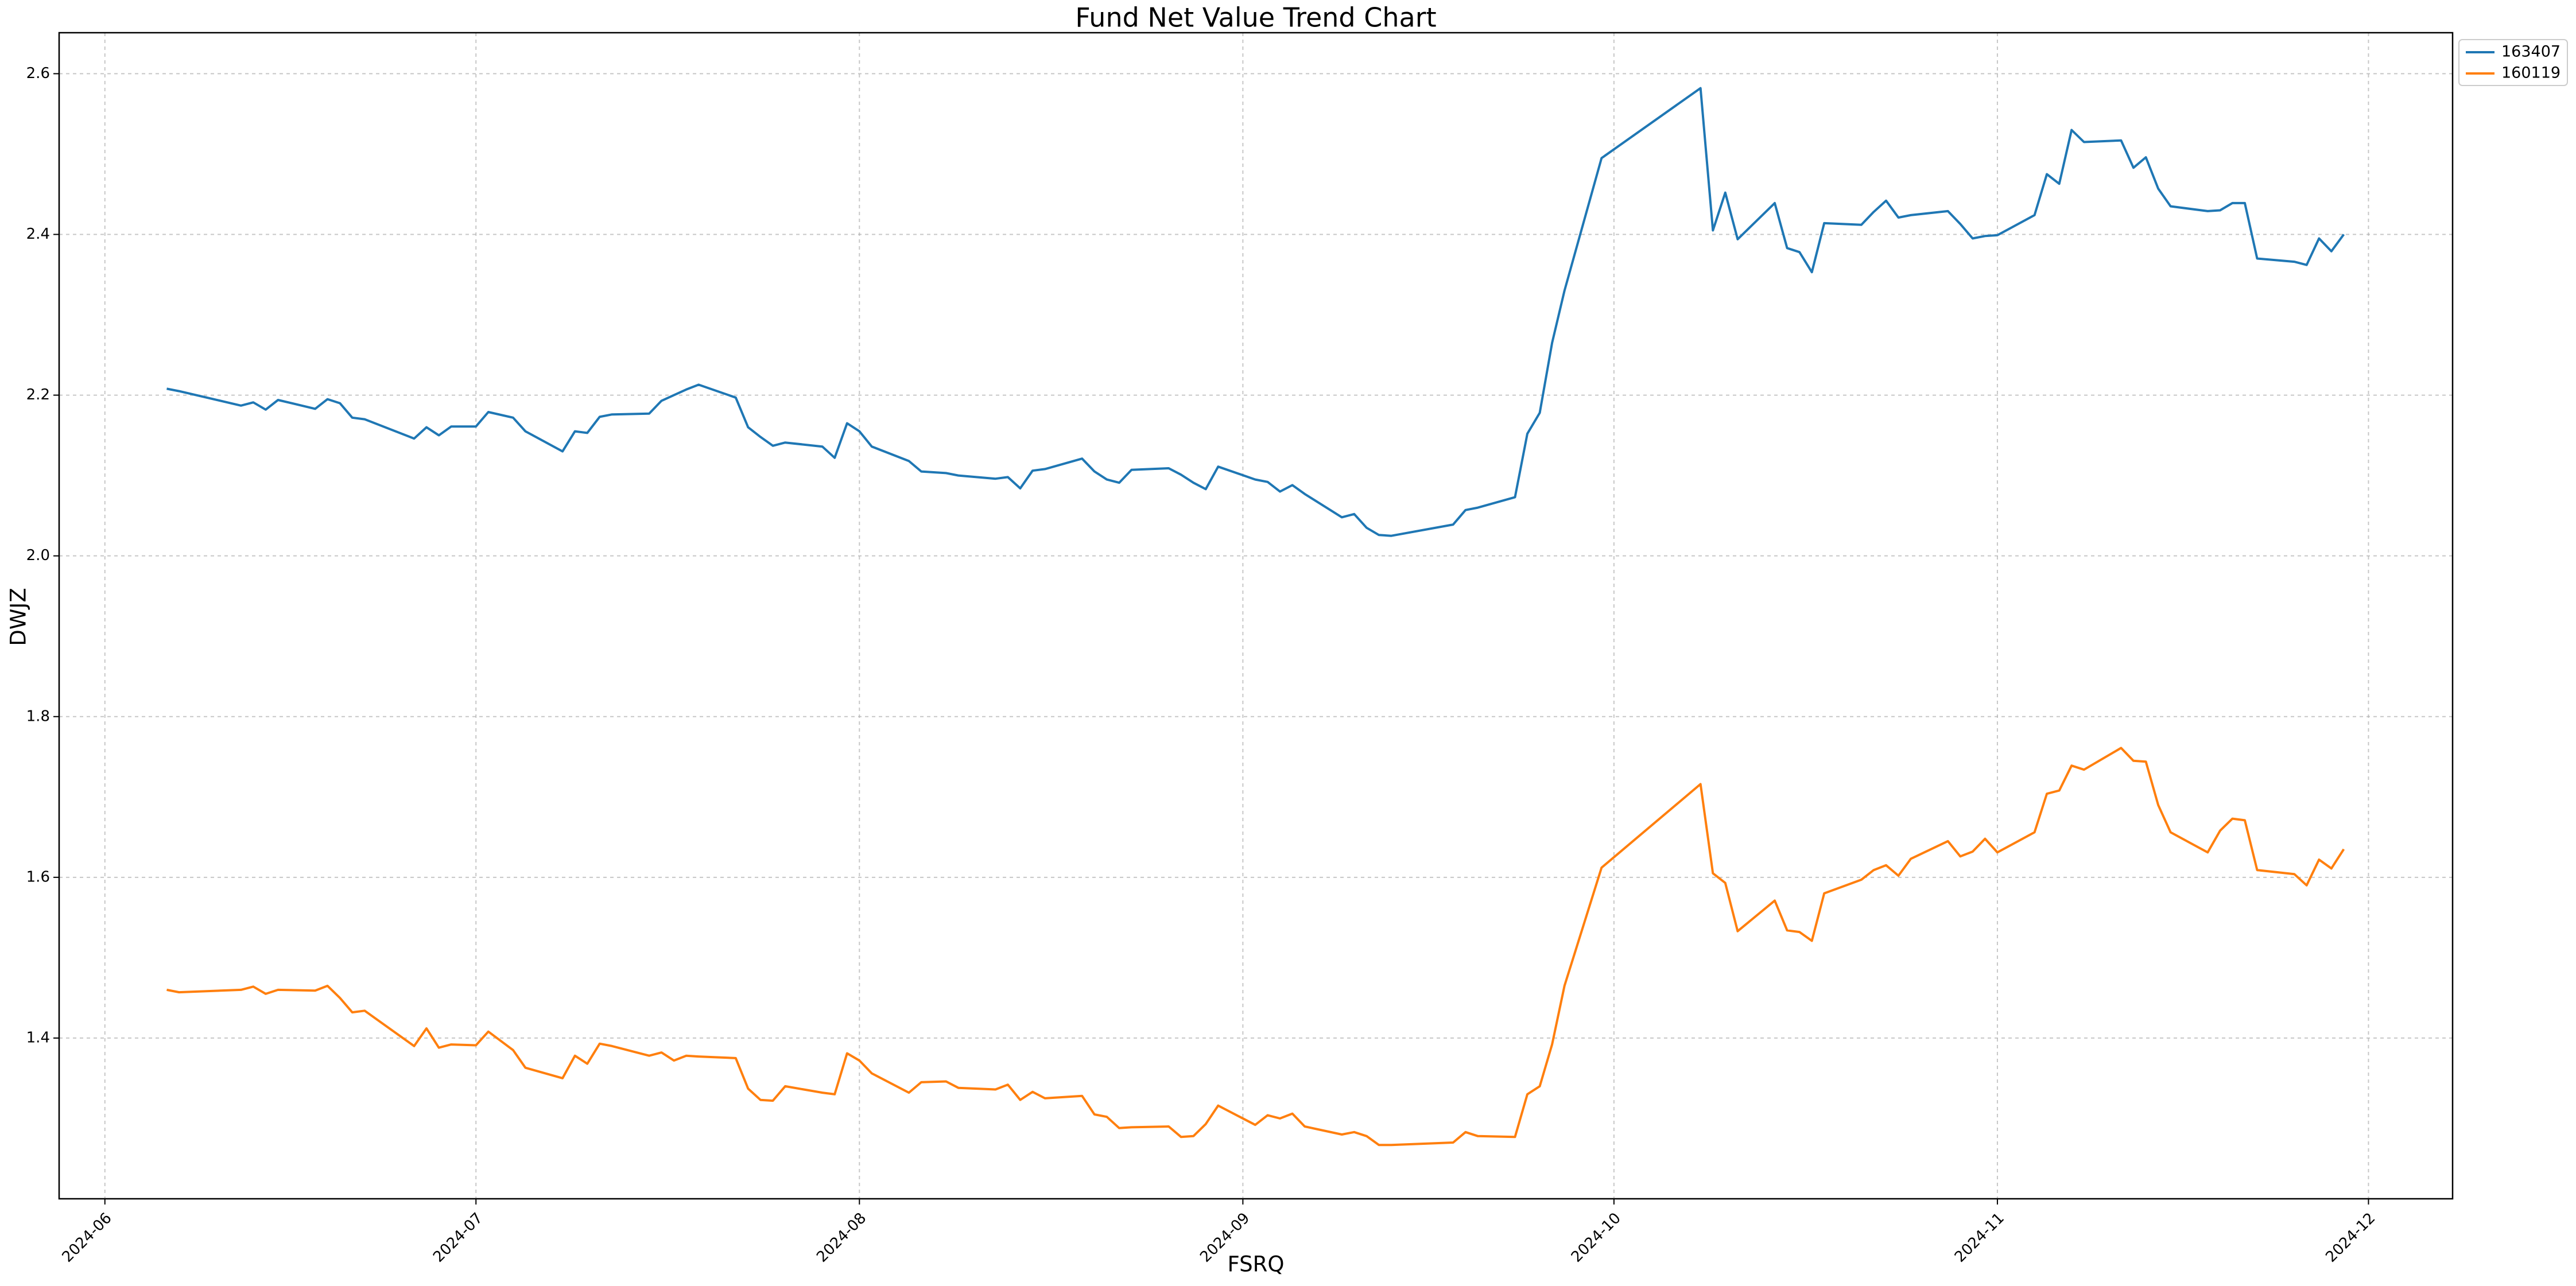 This screenshot has width=2576, height=1286. I want to click on x-tick-label: 2024-06, so click(87, 1238).